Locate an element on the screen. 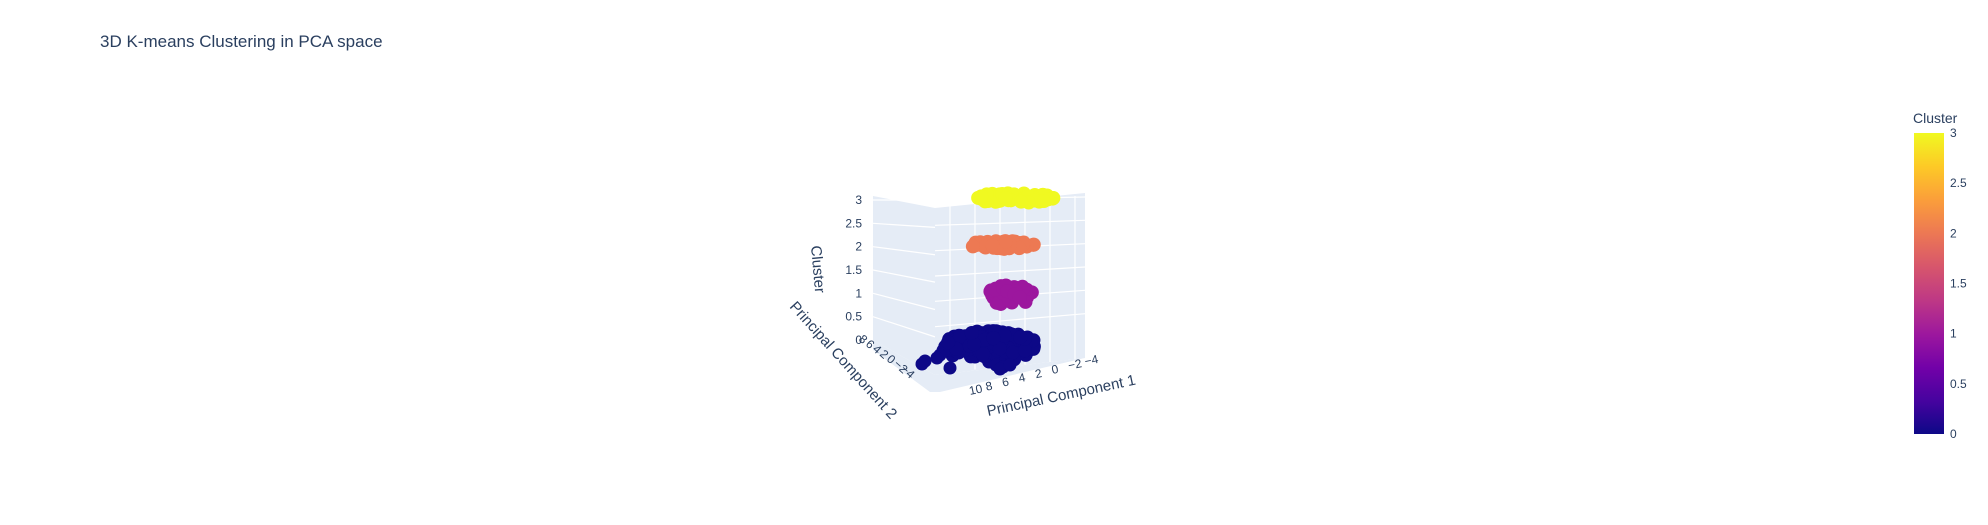  z-tick-label: 1 is located at coordinates (858, 293).